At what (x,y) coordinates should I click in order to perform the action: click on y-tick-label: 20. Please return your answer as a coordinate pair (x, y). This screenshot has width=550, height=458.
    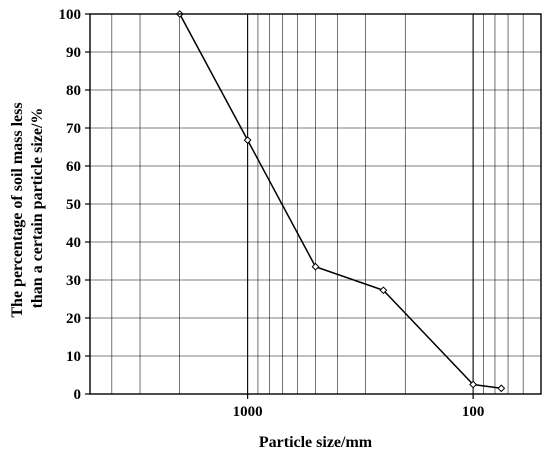
    Looking at the image, I should click on (73, 319).